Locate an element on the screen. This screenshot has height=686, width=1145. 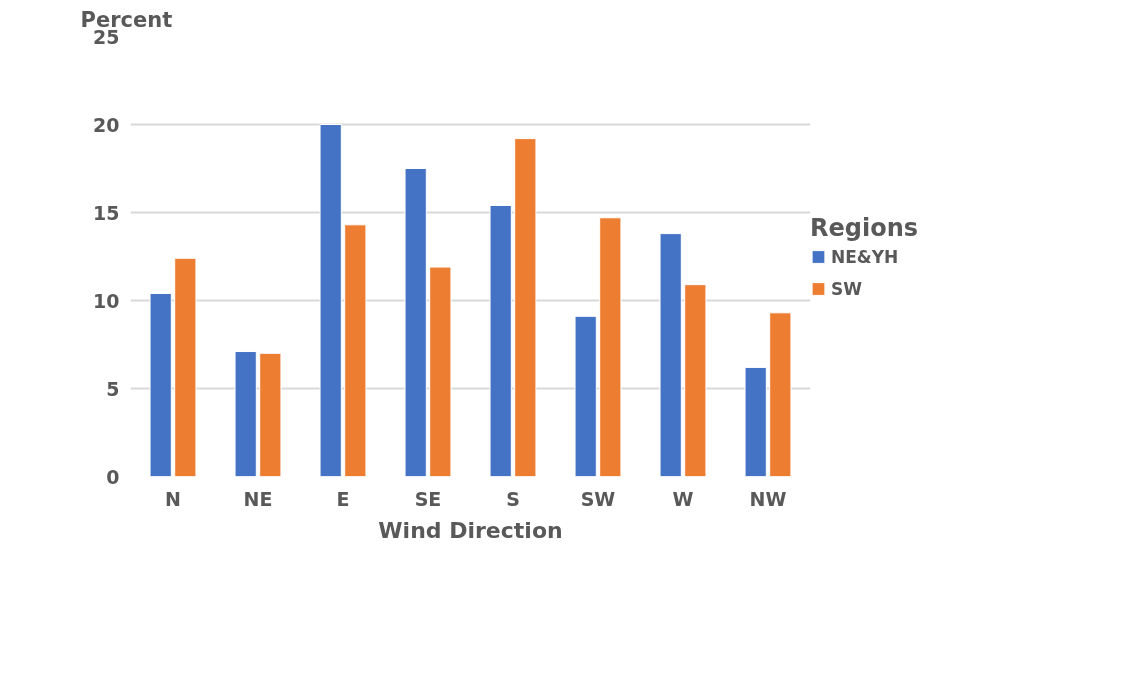
y-tick-label: 20 is located at coordinates (106, 124).